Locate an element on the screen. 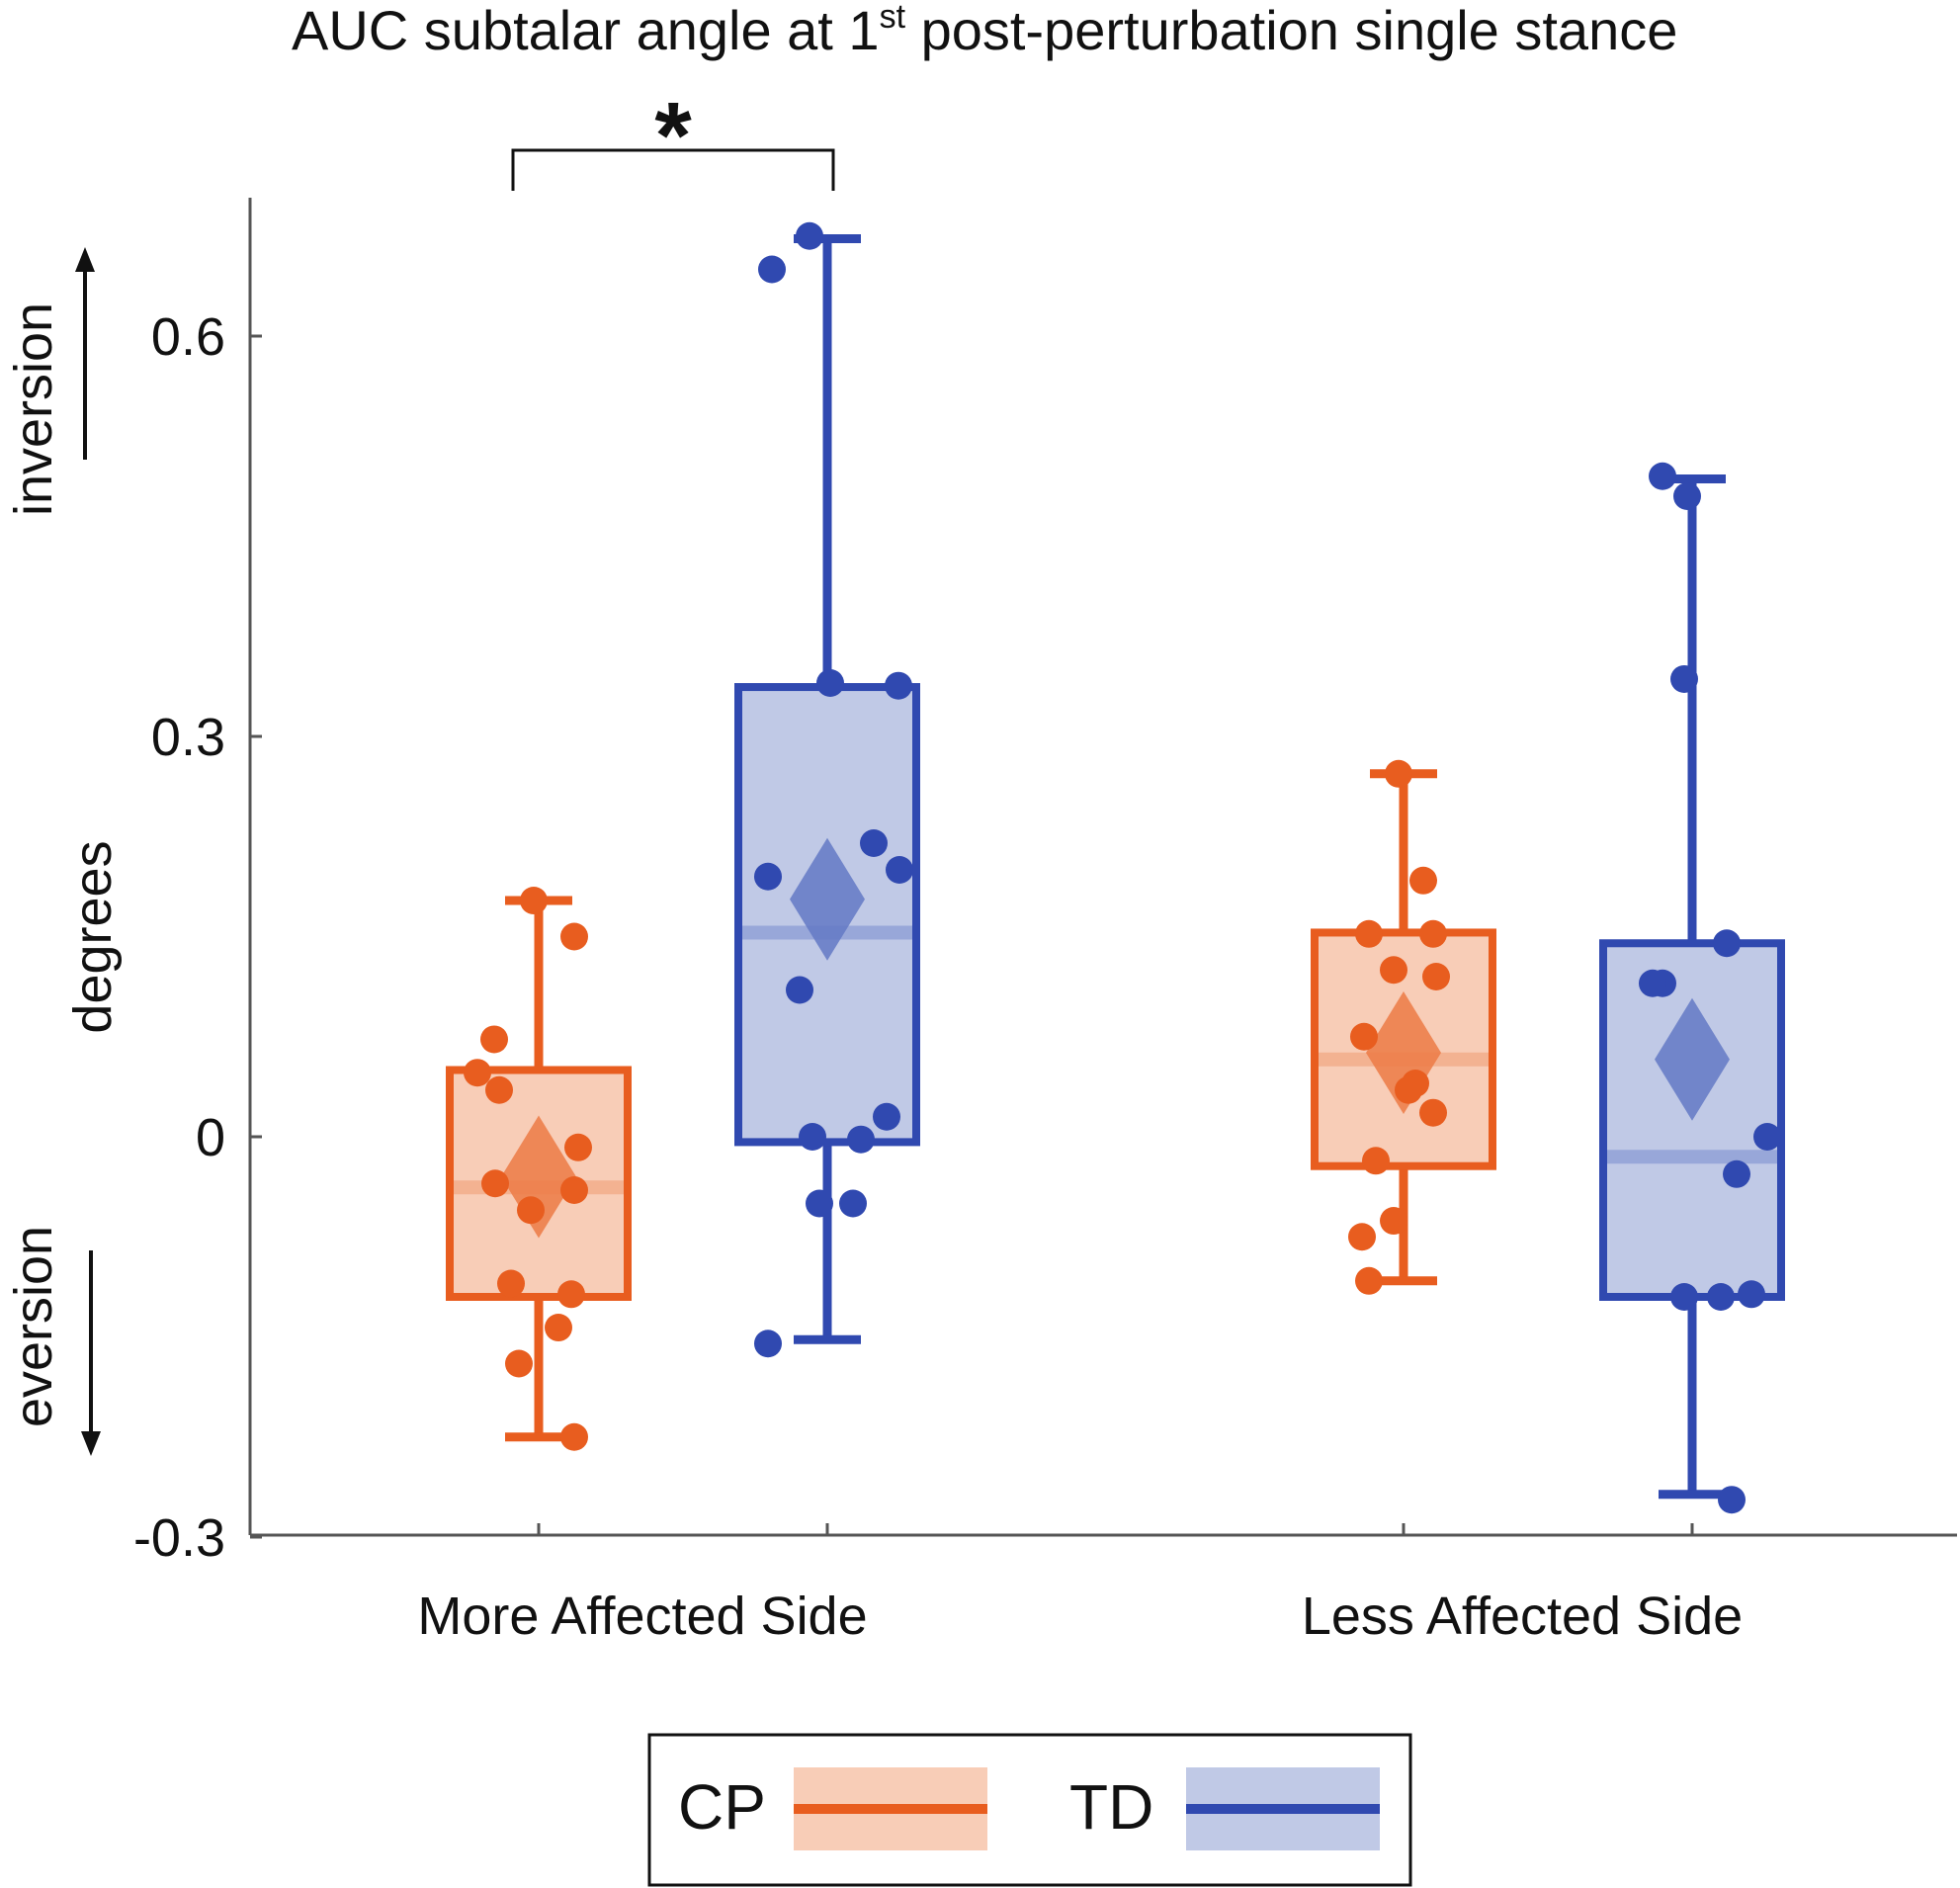  significance-bracket: * is located at coordinates (673, 137).